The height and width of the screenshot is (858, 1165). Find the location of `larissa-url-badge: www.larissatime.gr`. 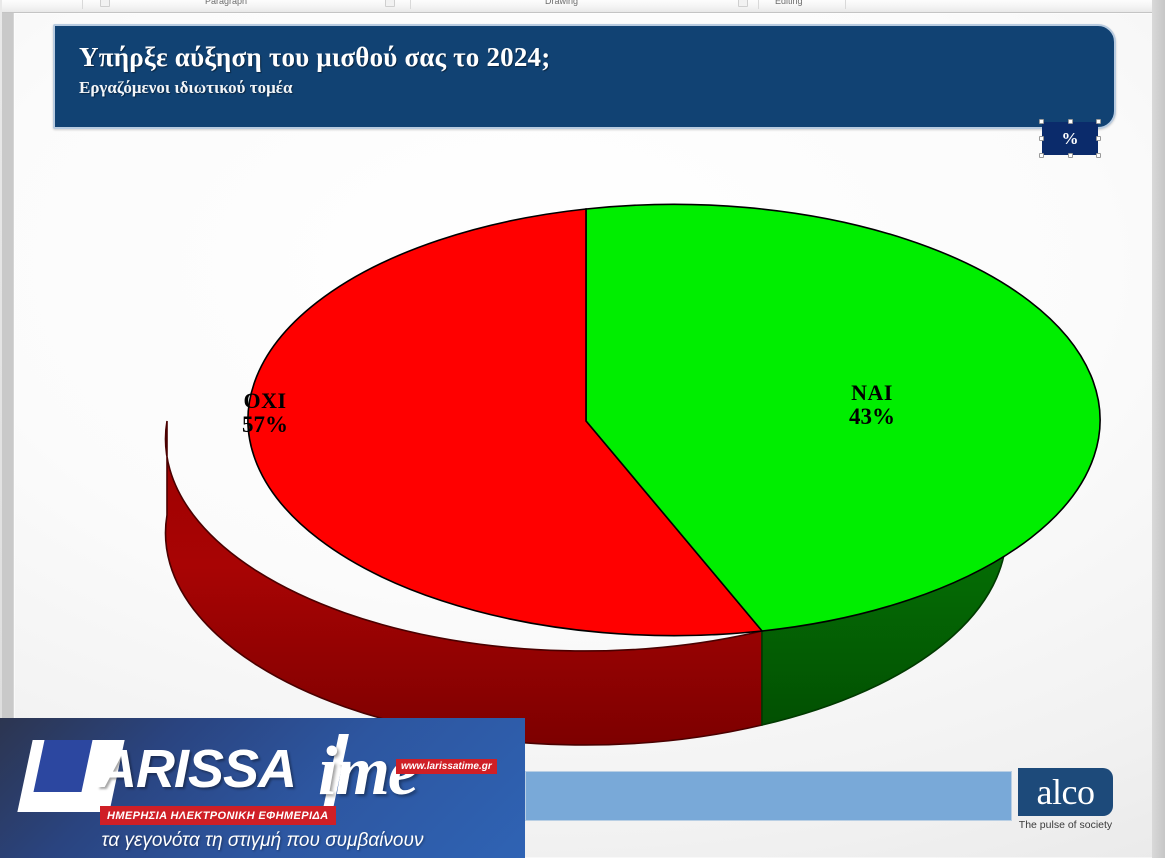

larissa-url-badge: www.larissatime.gr is located at coordinates (446, 766).